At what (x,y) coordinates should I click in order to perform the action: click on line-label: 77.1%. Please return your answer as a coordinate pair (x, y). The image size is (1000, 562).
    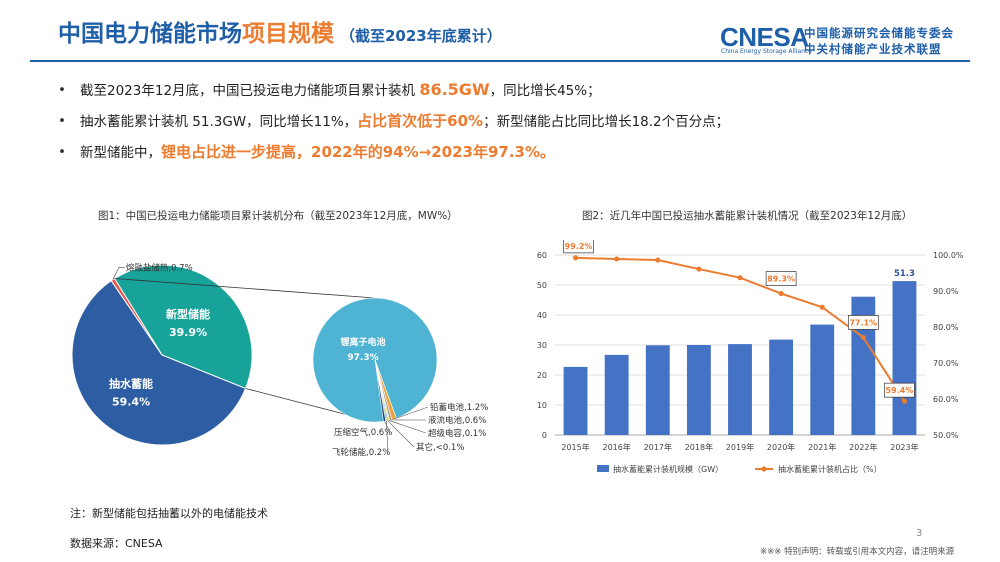
    Looking at the image, I should click on (863, 322).